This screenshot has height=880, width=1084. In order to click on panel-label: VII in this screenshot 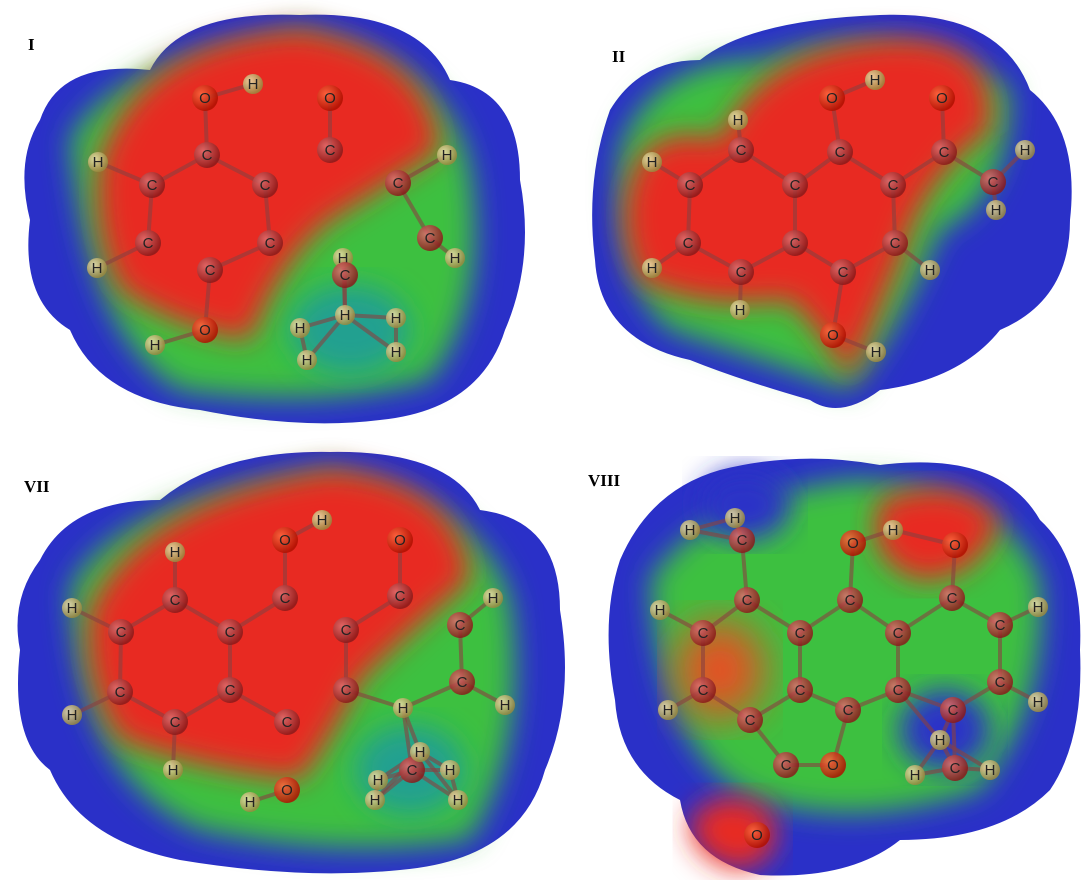, I will do `click(37, 486)`.